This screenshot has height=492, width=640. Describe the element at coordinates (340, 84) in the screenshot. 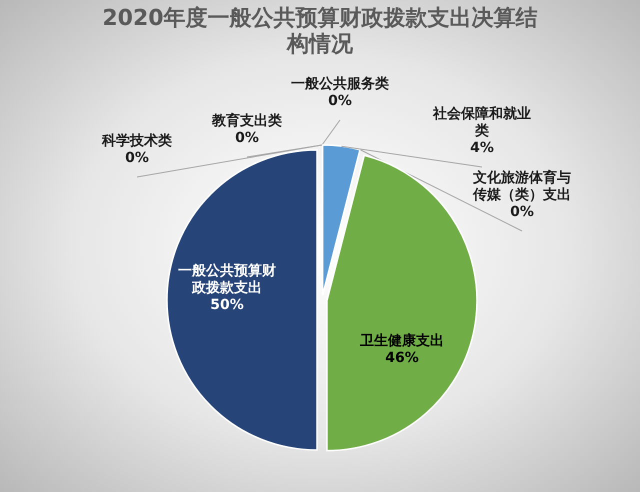

I see `category-label: 一般公共服务类` at that location.